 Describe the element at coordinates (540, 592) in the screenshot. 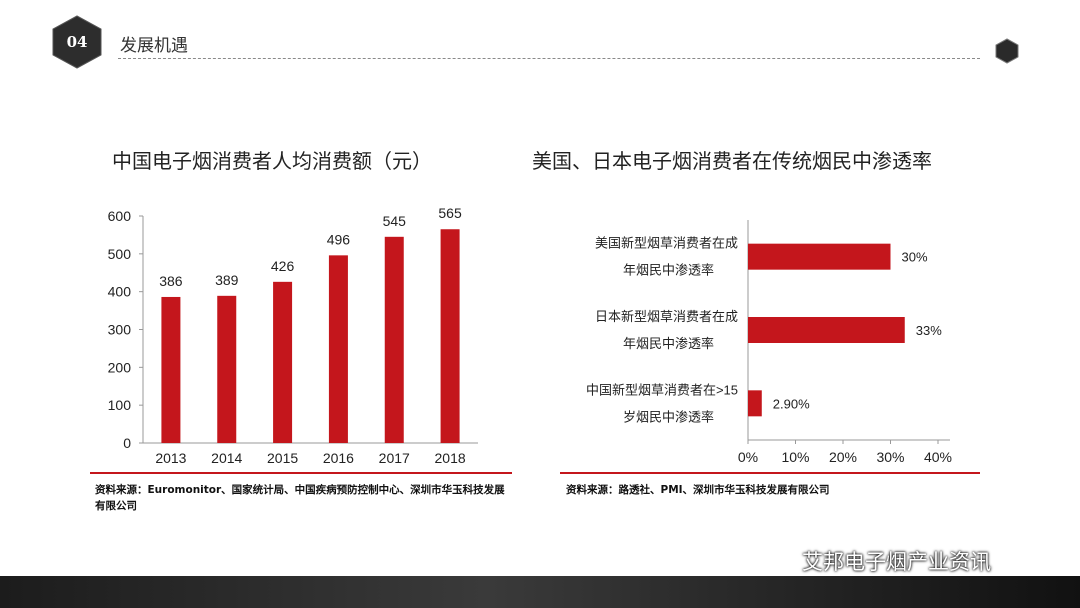

I see `footer-band` at that location.